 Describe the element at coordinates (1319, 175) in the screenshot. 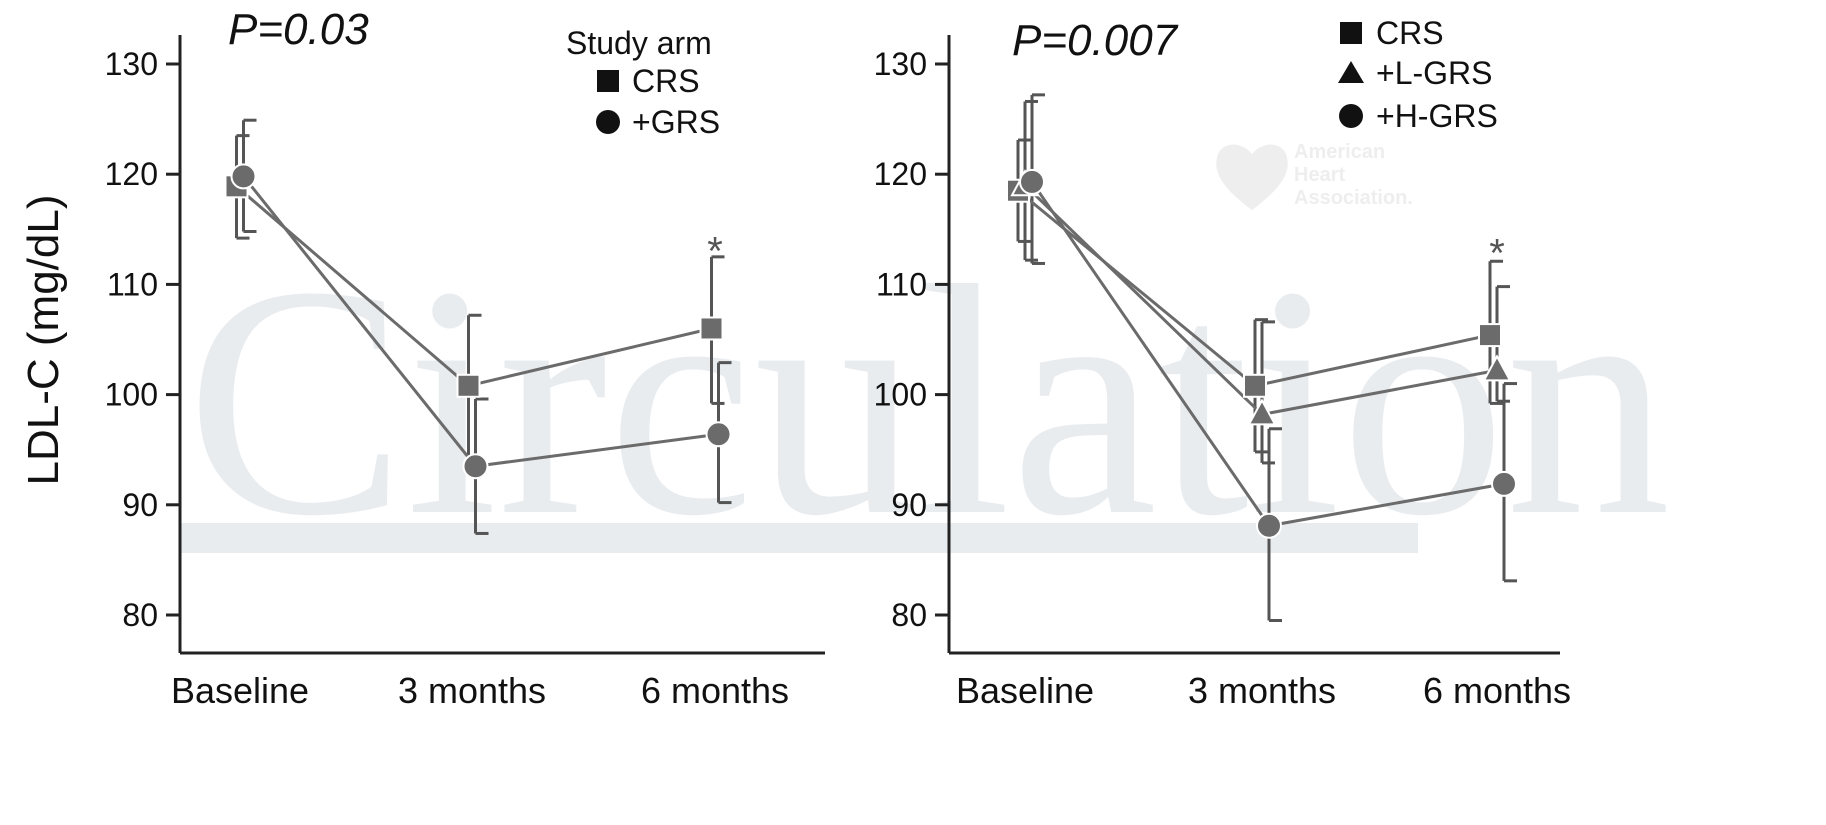

I see `aha-line-2: Heart` at that location.